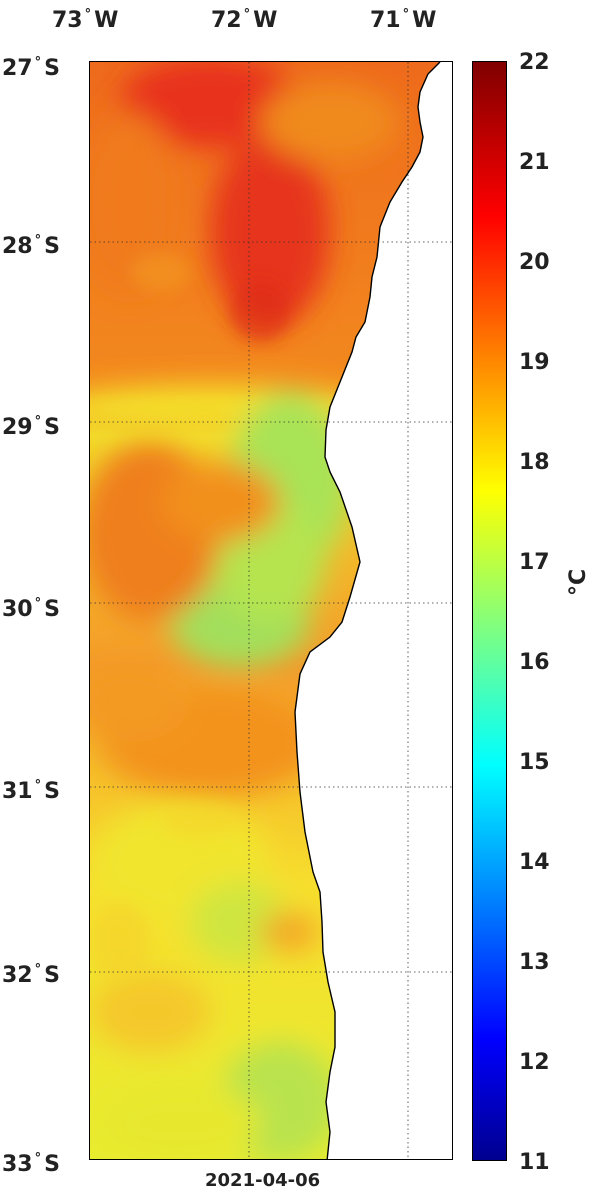 This screenshot has width=593, height=1191. What do you see at coordinates (31, 246) in the screenshot?
I see `lat-label-28s: 28 ° S` at bounding box center [31, 246].